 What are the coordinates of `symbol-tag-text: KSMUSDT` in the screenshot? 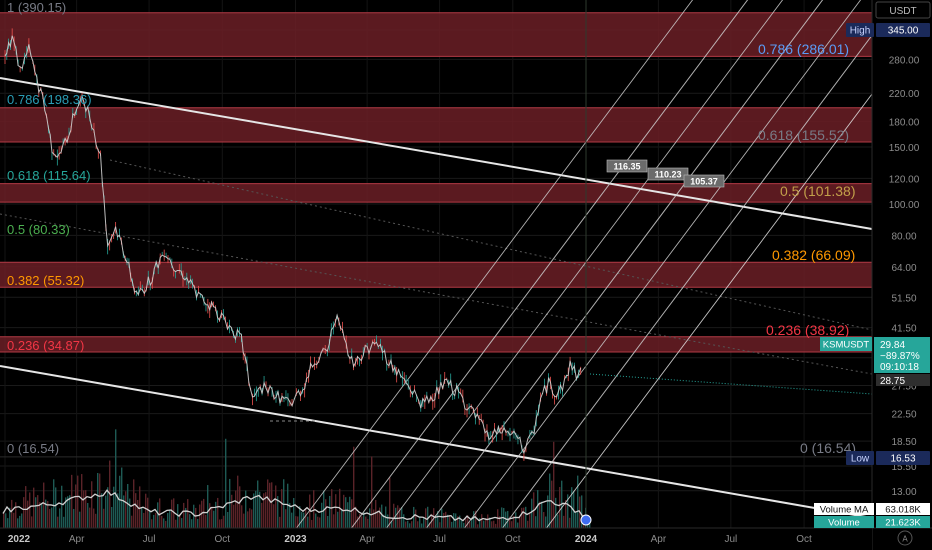 It's located at (846, 345).